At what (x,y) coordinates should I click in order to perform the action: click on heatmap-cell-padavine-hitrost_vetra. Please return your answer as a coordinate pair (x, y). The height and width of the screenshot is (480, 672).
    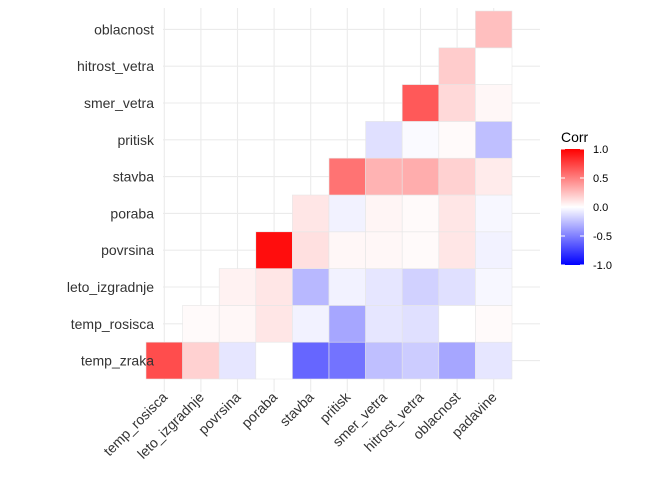
    Looking at the image, I should click on (494, 66).